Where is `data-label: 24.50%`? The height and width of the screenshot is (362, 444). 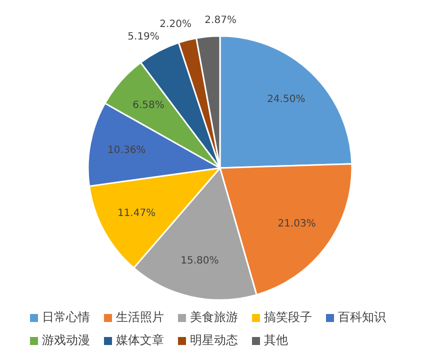
data-label: 24.50% is located at coordinates (286, 100).